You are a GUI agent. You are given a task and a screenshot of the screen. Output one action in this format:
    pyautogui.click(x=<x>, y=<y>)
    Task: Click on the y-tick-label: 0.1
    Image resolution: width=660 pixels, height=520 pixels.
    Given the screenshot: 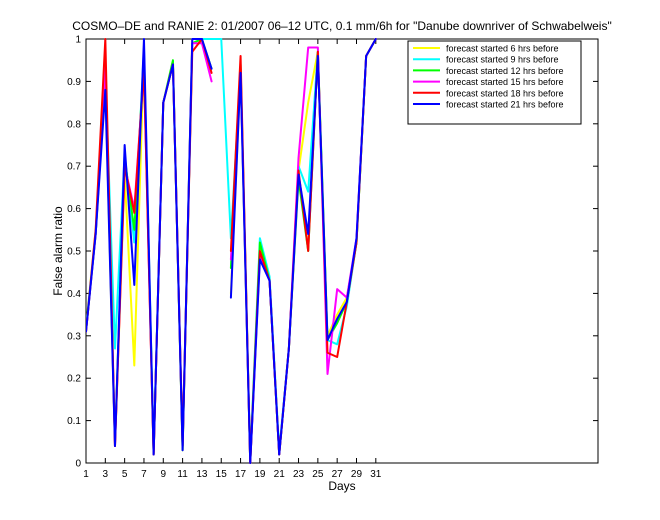 What is the action you would take?
    pyautogui.click(x=74, y=421)
    